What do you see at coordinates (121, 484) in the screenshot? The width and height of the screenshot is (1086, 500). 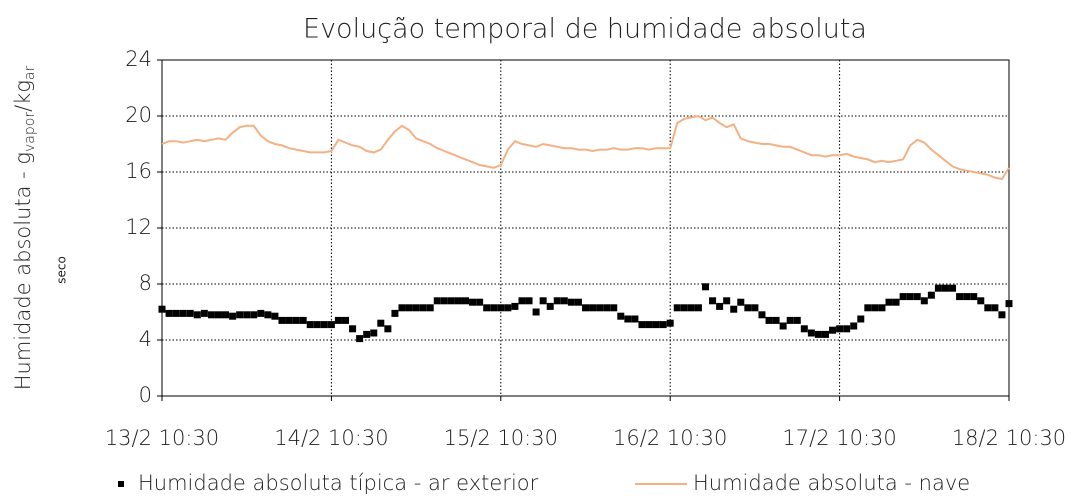 I see `legend-marker` at bounding box center [121, 484].